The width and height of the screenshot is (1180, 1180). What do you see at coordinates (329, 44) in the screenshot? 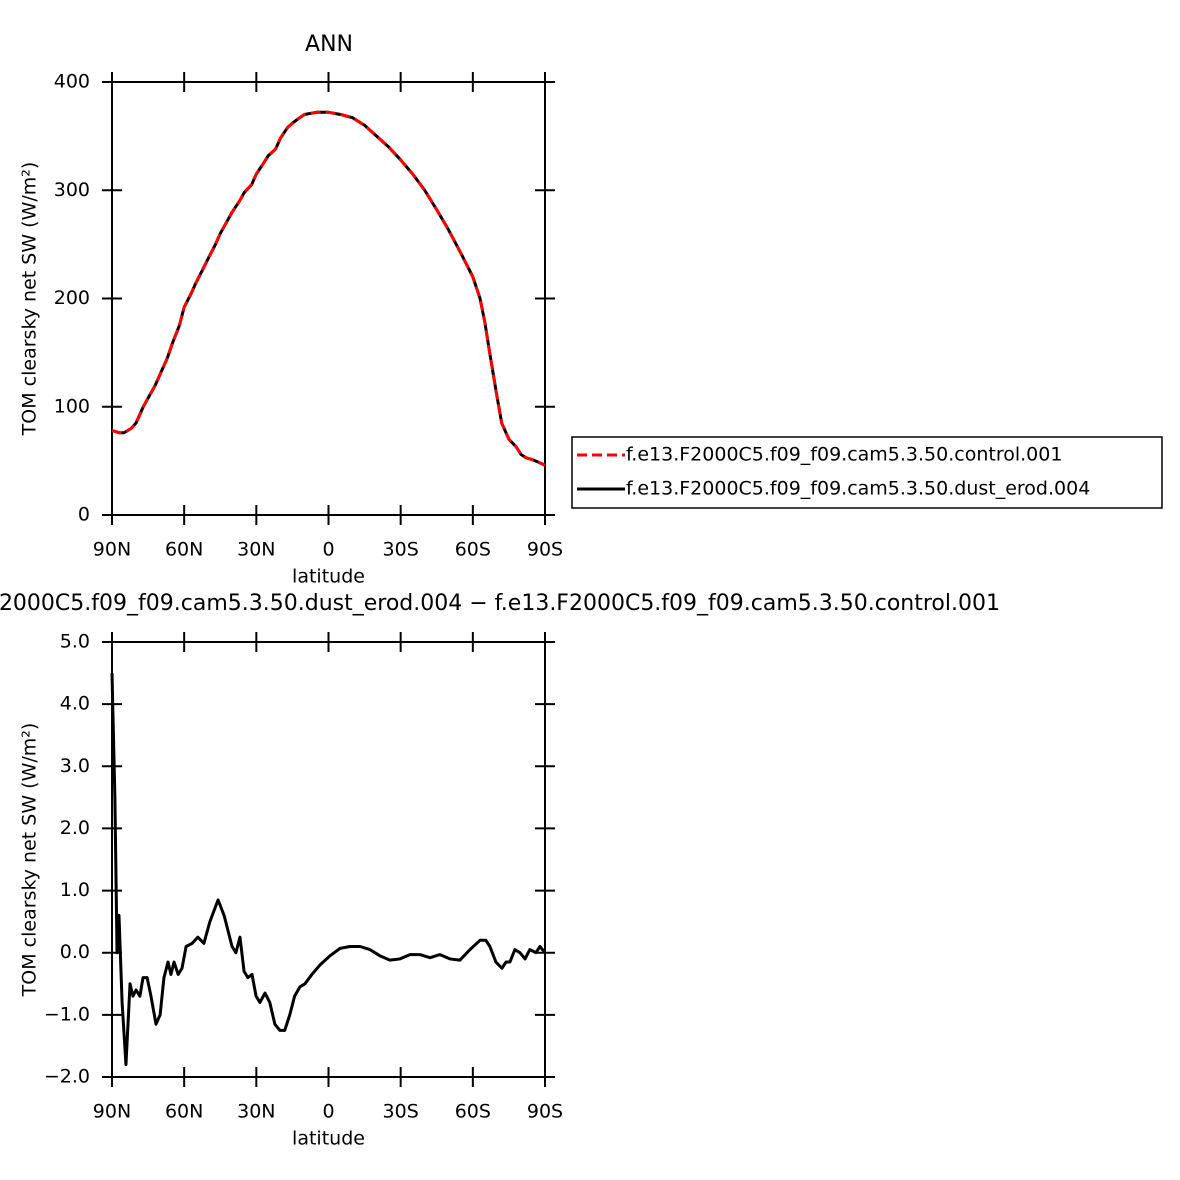
I see `chart-title: ANN` at bounding box center [329, 44].